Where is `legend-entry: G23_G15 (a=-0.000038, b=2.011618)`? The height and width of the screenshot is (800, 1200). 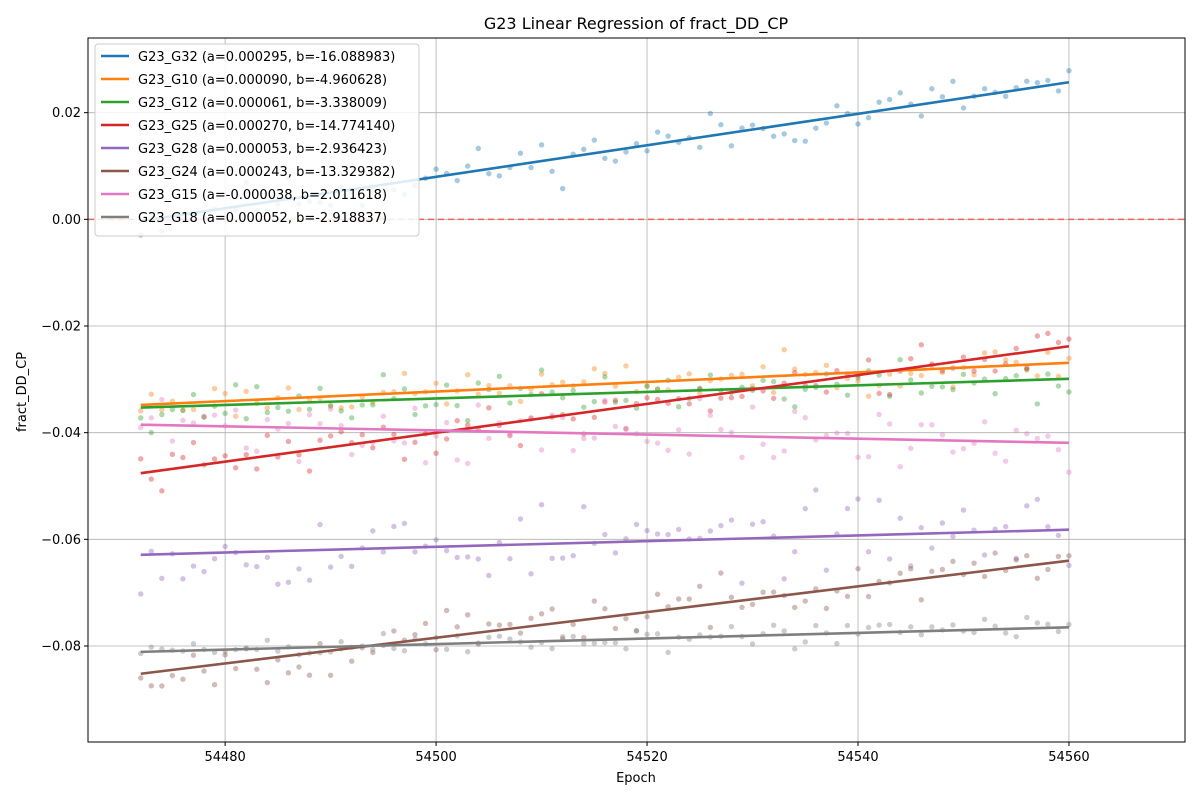 legend-entry: G23_G15 (a=-0.000038, b=2.011618) is located at coordinates (262, 195).